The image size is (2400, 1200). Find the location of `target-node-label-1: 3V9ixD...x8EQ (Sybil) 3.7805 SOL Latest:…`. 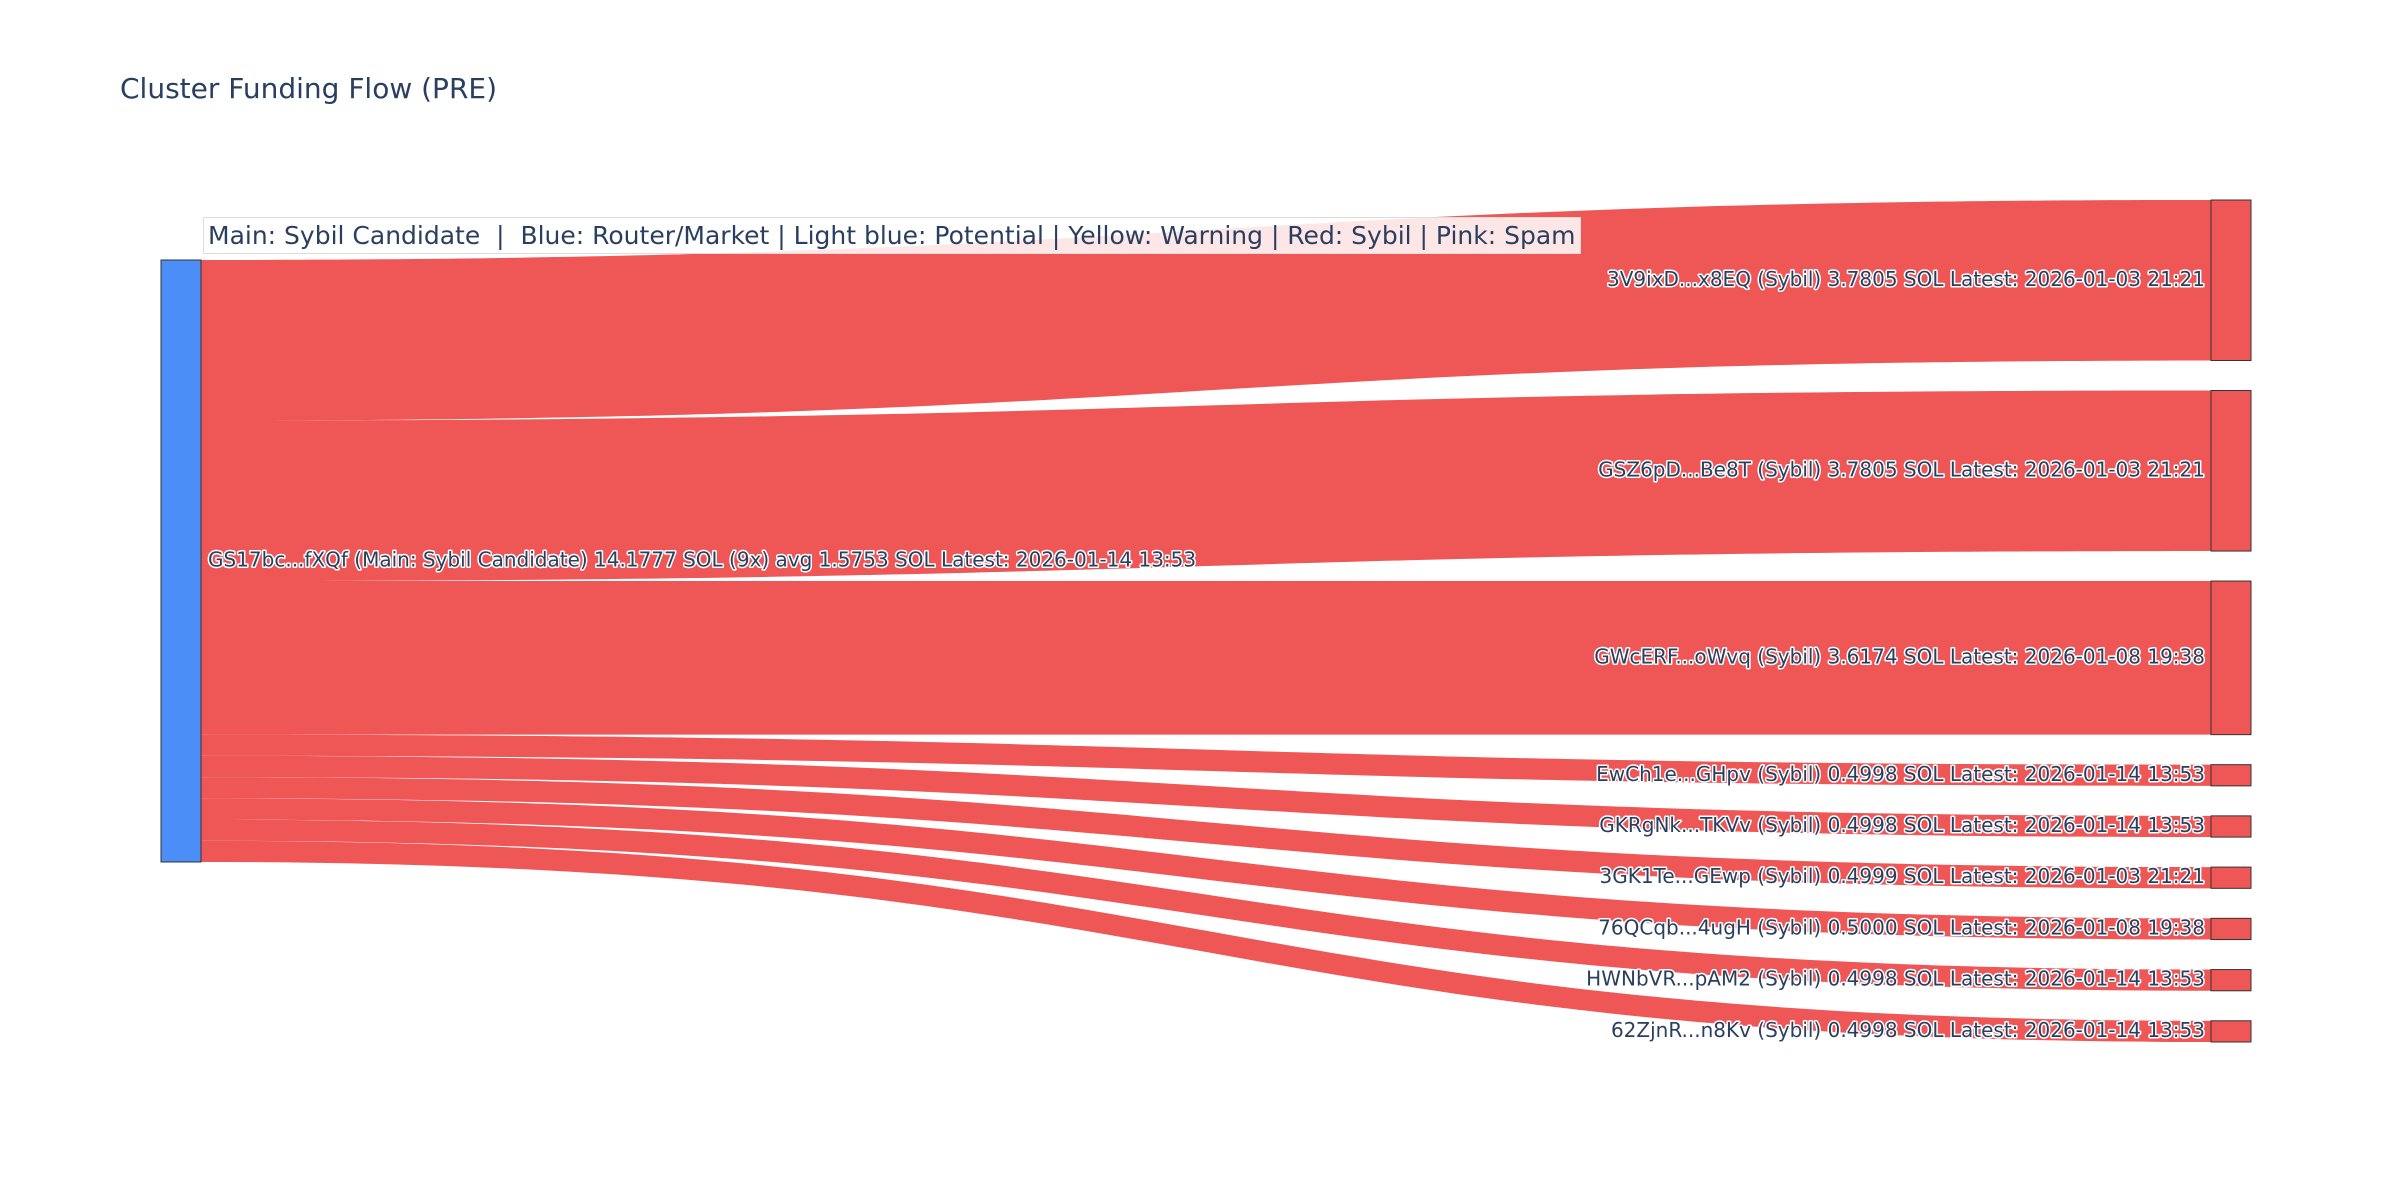

target-node-label-1: 3V9ixD...x8EQ (Sybil) 3.7805 SOL Latest:… is located at coordinates (1906, 279).